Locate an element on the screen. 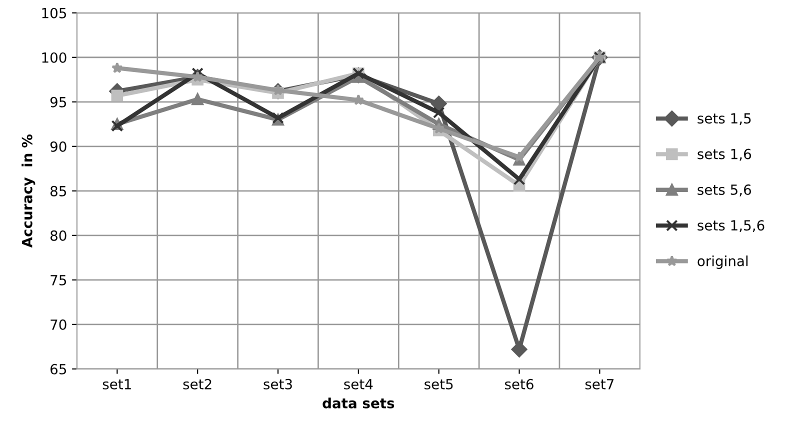 This screenshot has height=429, width=810. x-tick-label: set5 is located at coordinates (438, 384).